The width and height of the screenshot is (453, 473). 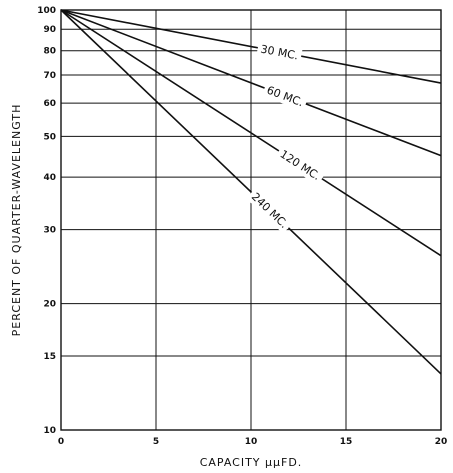 What do you see at coordinates (346, 442) in the screenshot?
I see `x-tick-label: 15` at bounding box center [346, 442].